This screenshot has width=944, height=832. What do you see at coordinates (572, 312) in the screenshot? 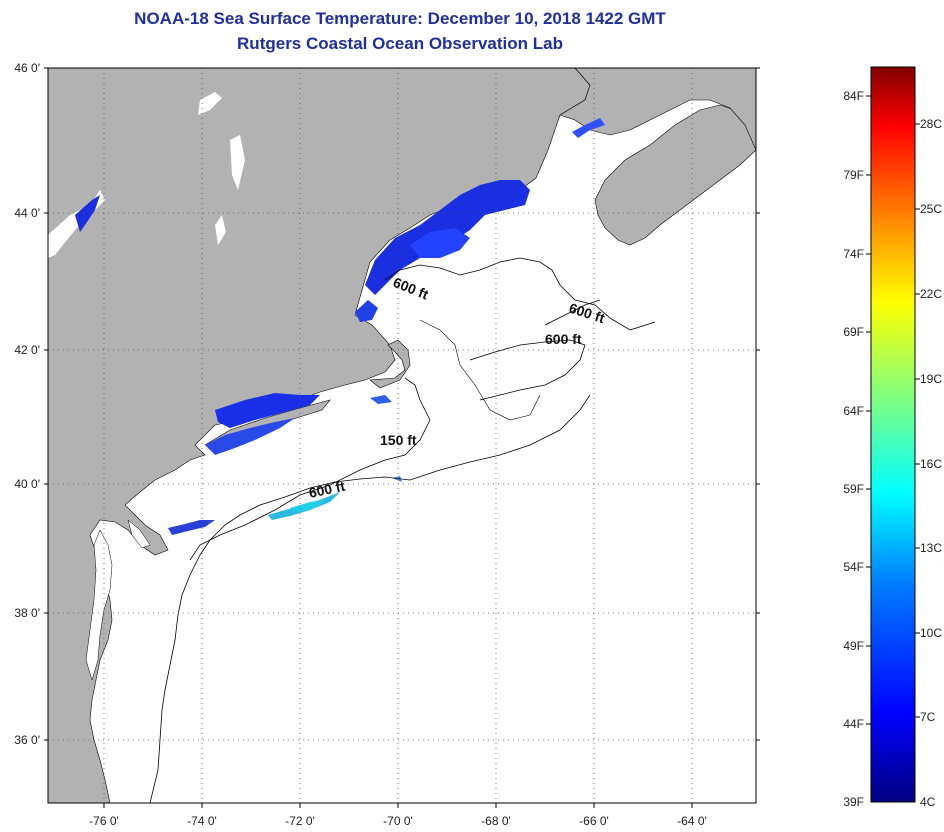
I see `contour-600ft-east` at bounding box center [572, 312].